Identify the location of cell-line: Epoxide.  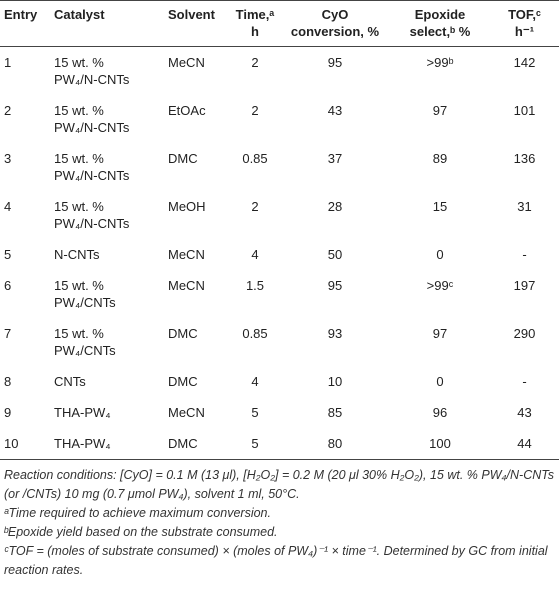
(440, 14).